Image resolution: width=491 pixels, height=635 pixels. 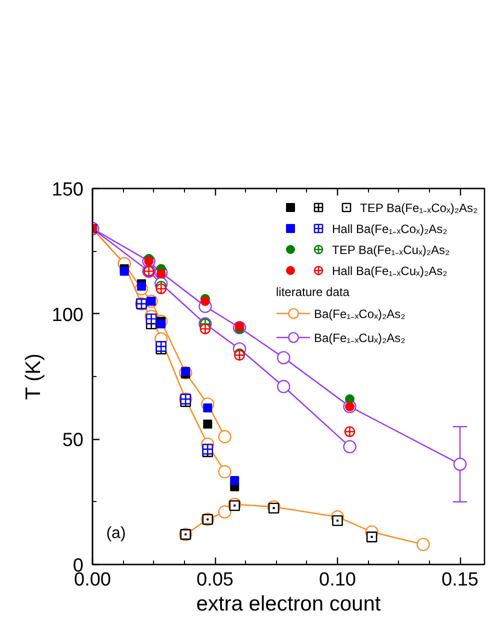 What do you see at coordinates (337, 580) in the screenshot?
I see `x-tick-label: 0.10` at bounding box center [337, 580].